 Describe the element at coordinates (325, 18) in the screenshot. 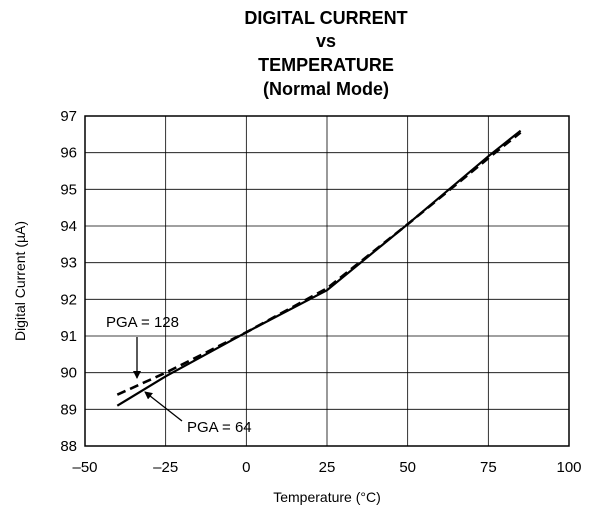

I see `chart-title-line-1: DIGITAL CURRENT` at that location.